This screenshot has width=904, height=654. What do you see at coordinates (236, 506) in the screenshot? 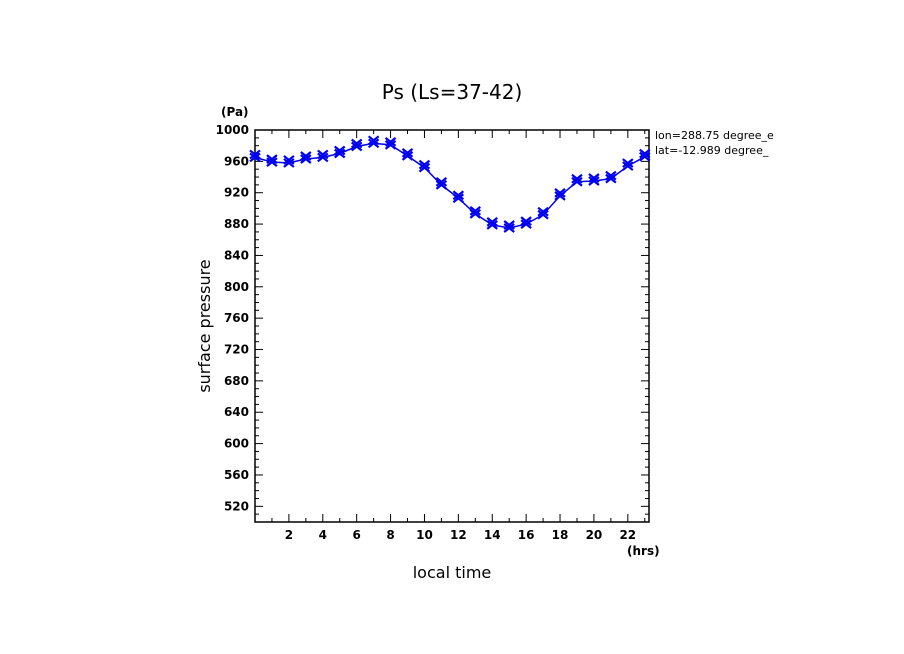
I see `y-tick-label: 520` at bounding box center [236, 506].